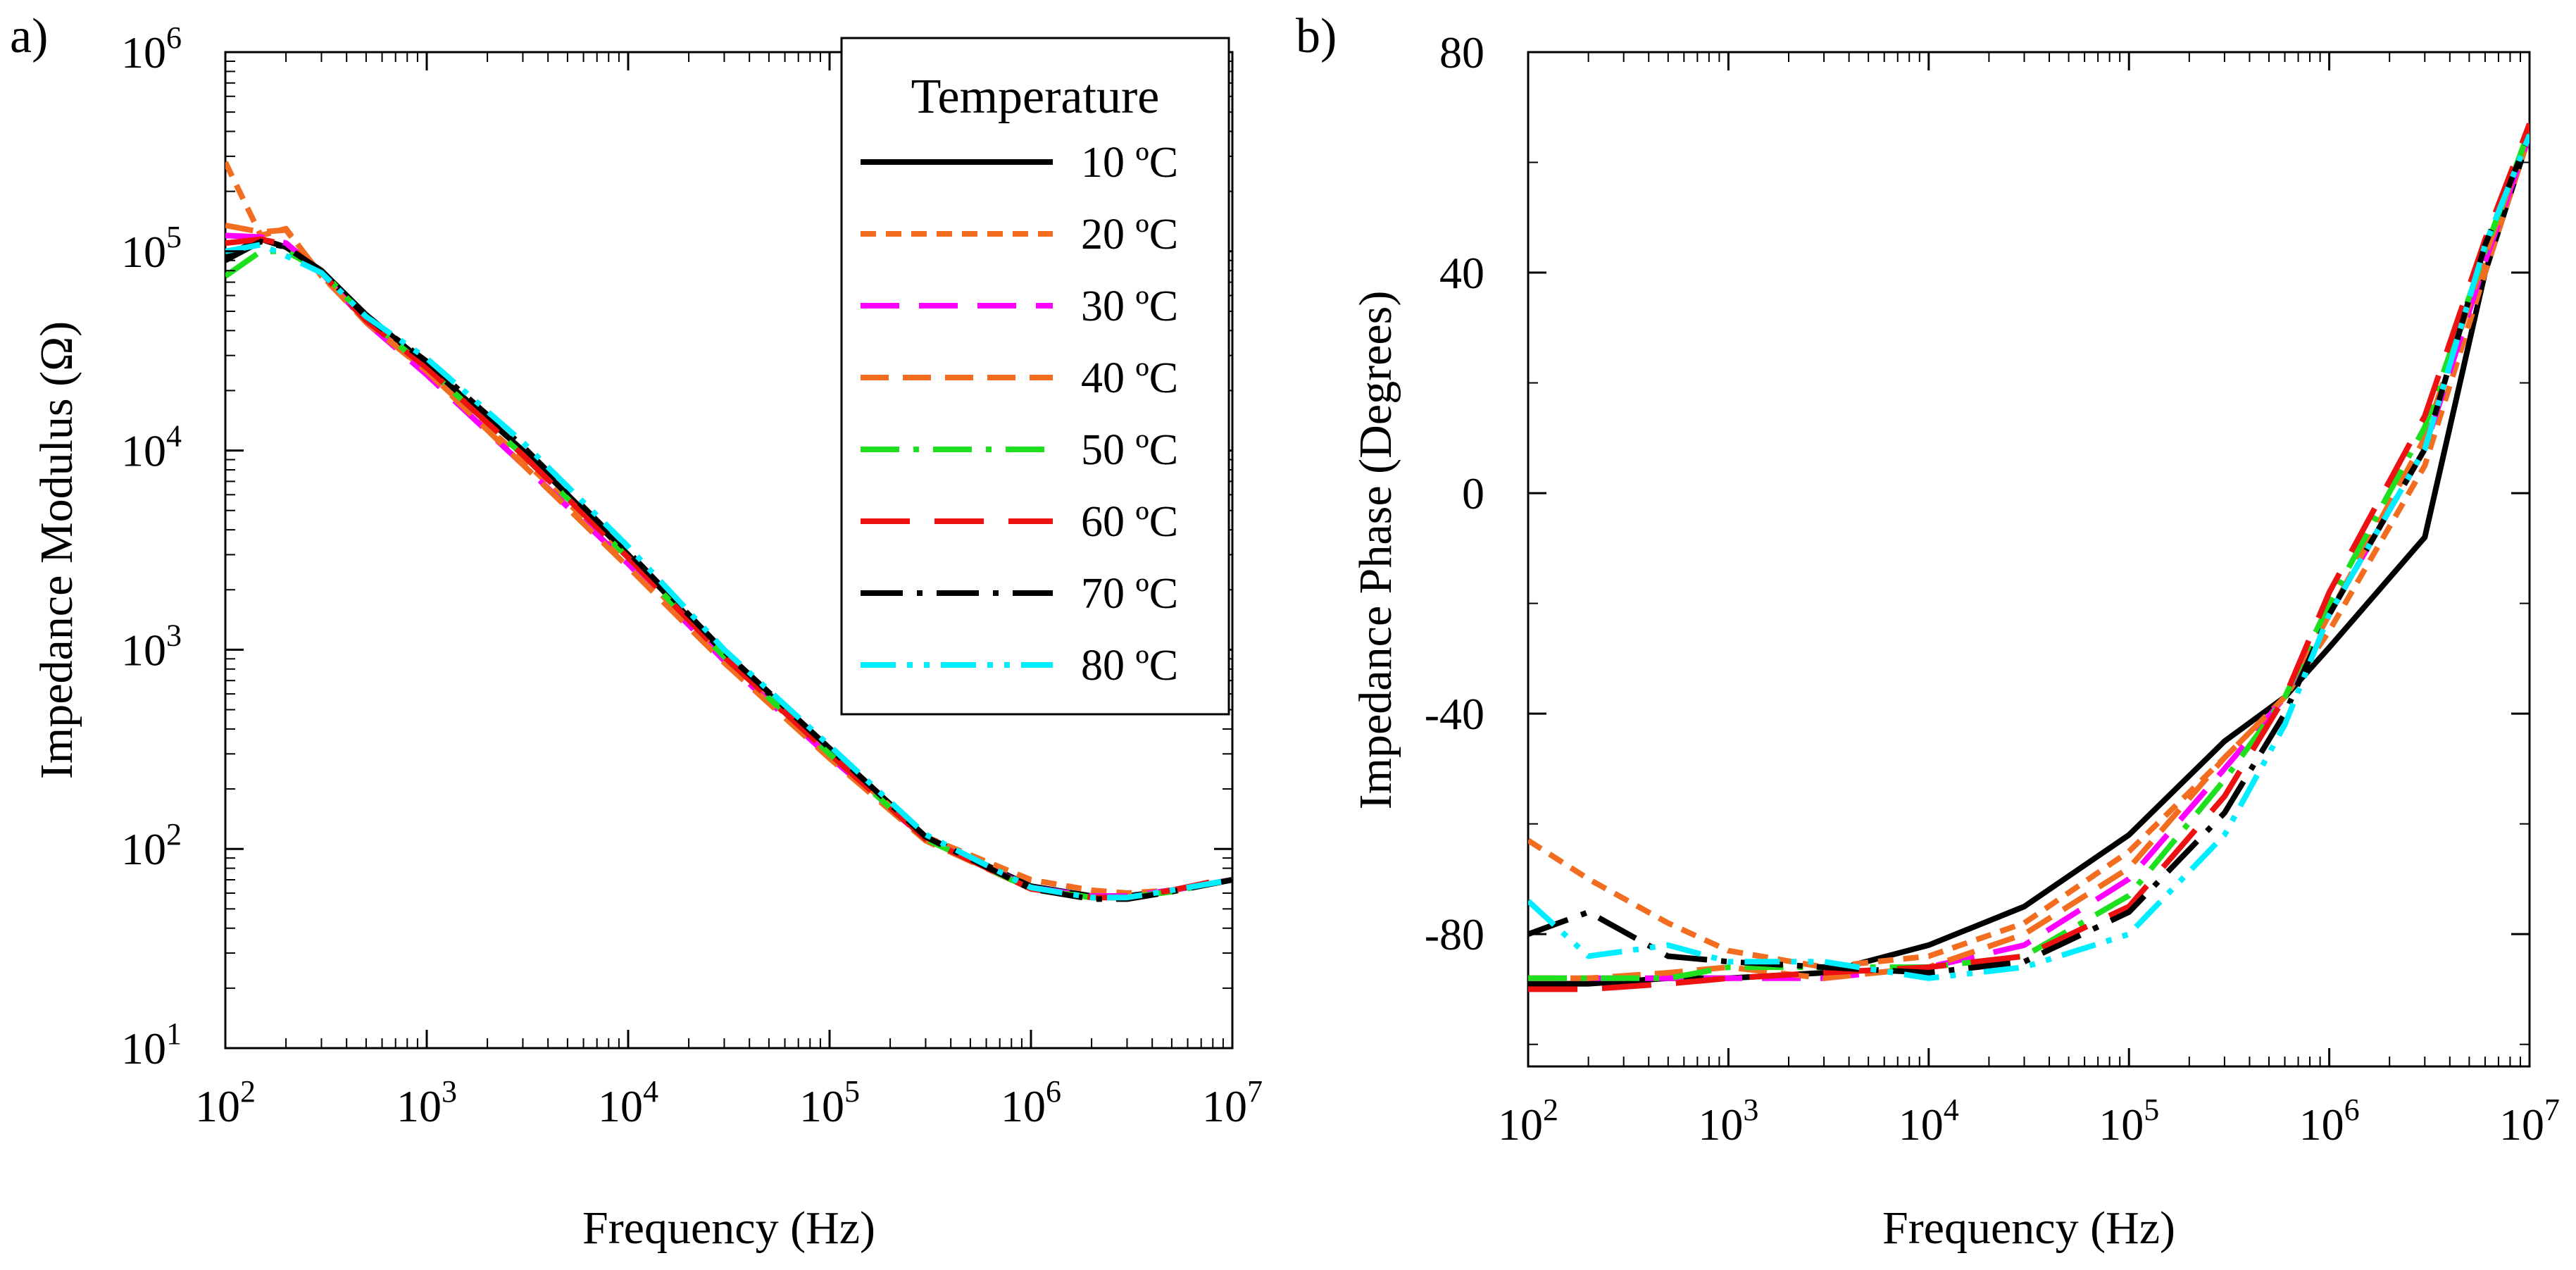 This screenshot has height=1270, width=2576. What do you see at coordinates (2028, 1228) in the screenshot?
I see `x-axis-label-b: Frequency (Hz)` at bounding box center [2028, 1228].